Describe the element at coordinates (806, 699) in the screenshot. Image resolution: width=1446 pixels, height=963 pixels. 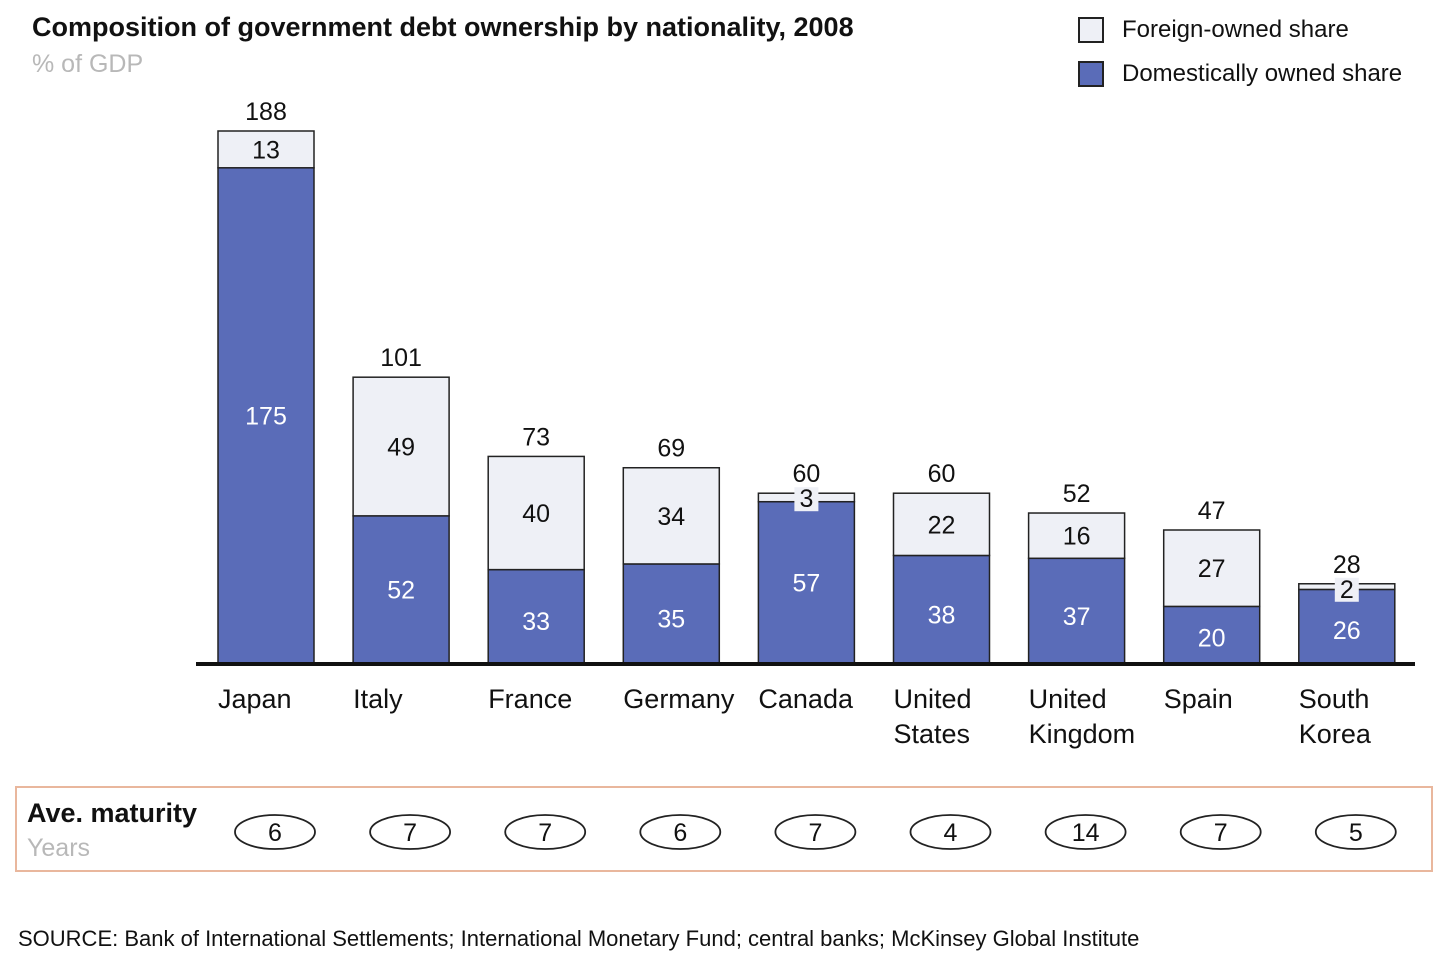
I see `category-label: Canada` at that location.